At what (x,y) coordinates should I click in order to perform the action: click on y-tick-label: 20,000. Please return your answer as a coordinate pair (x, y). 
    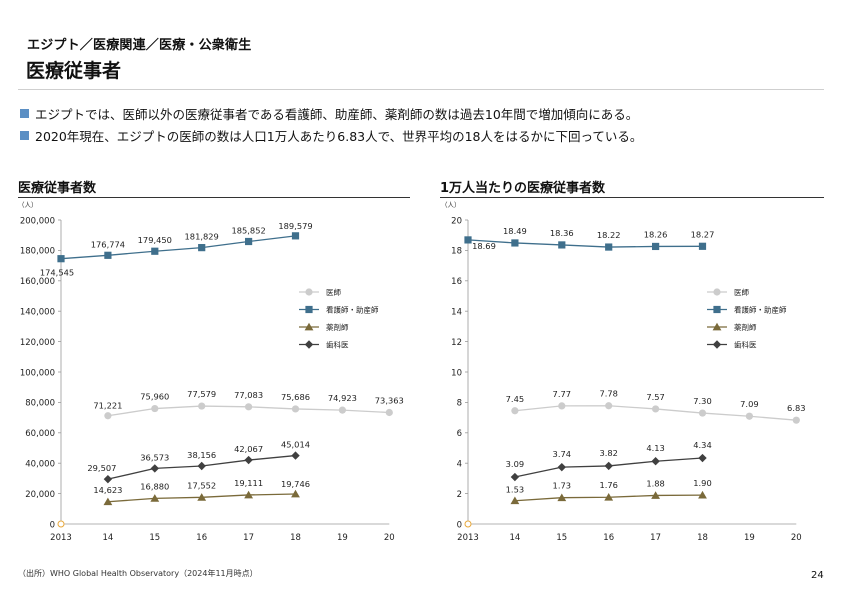
    Looking at the image, I should click on (40, 495).